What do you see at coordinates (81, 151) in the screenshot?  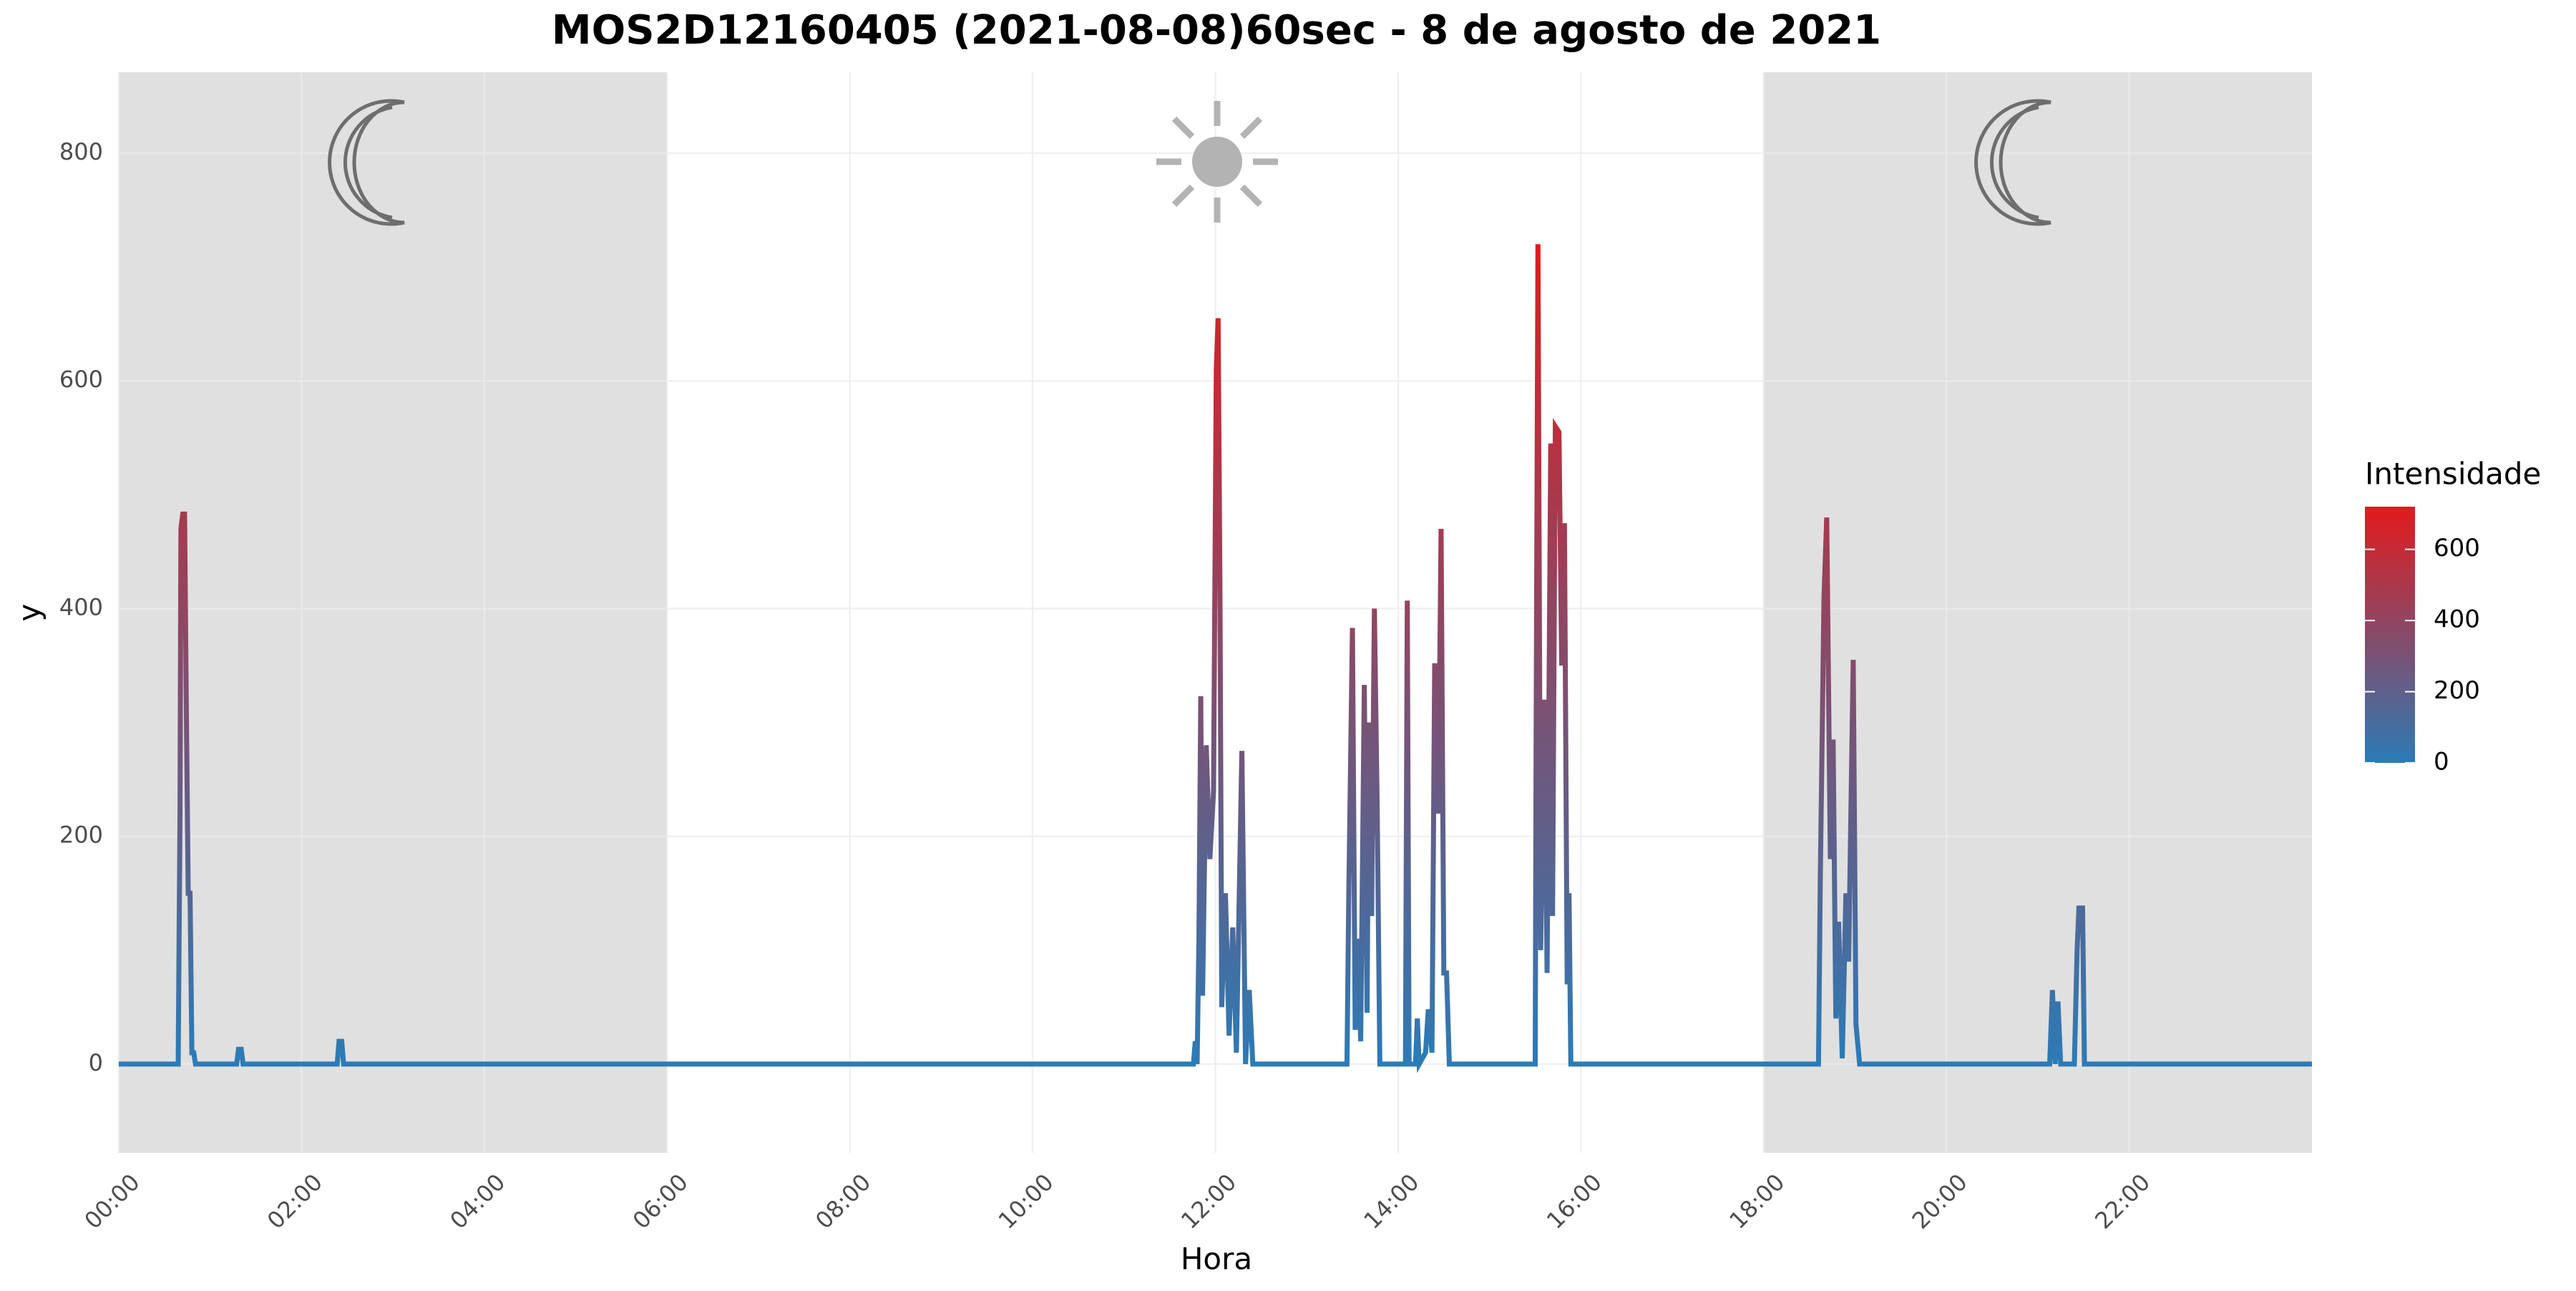 I see `y-tick-label: 800` at bounding box center [81, 151].